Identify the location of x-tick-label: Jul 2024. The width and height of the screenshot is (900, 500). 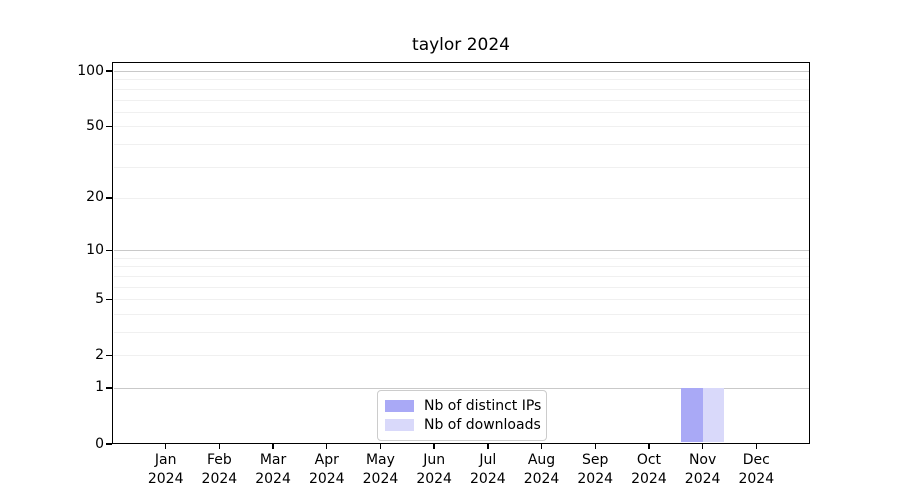
(488, 470).